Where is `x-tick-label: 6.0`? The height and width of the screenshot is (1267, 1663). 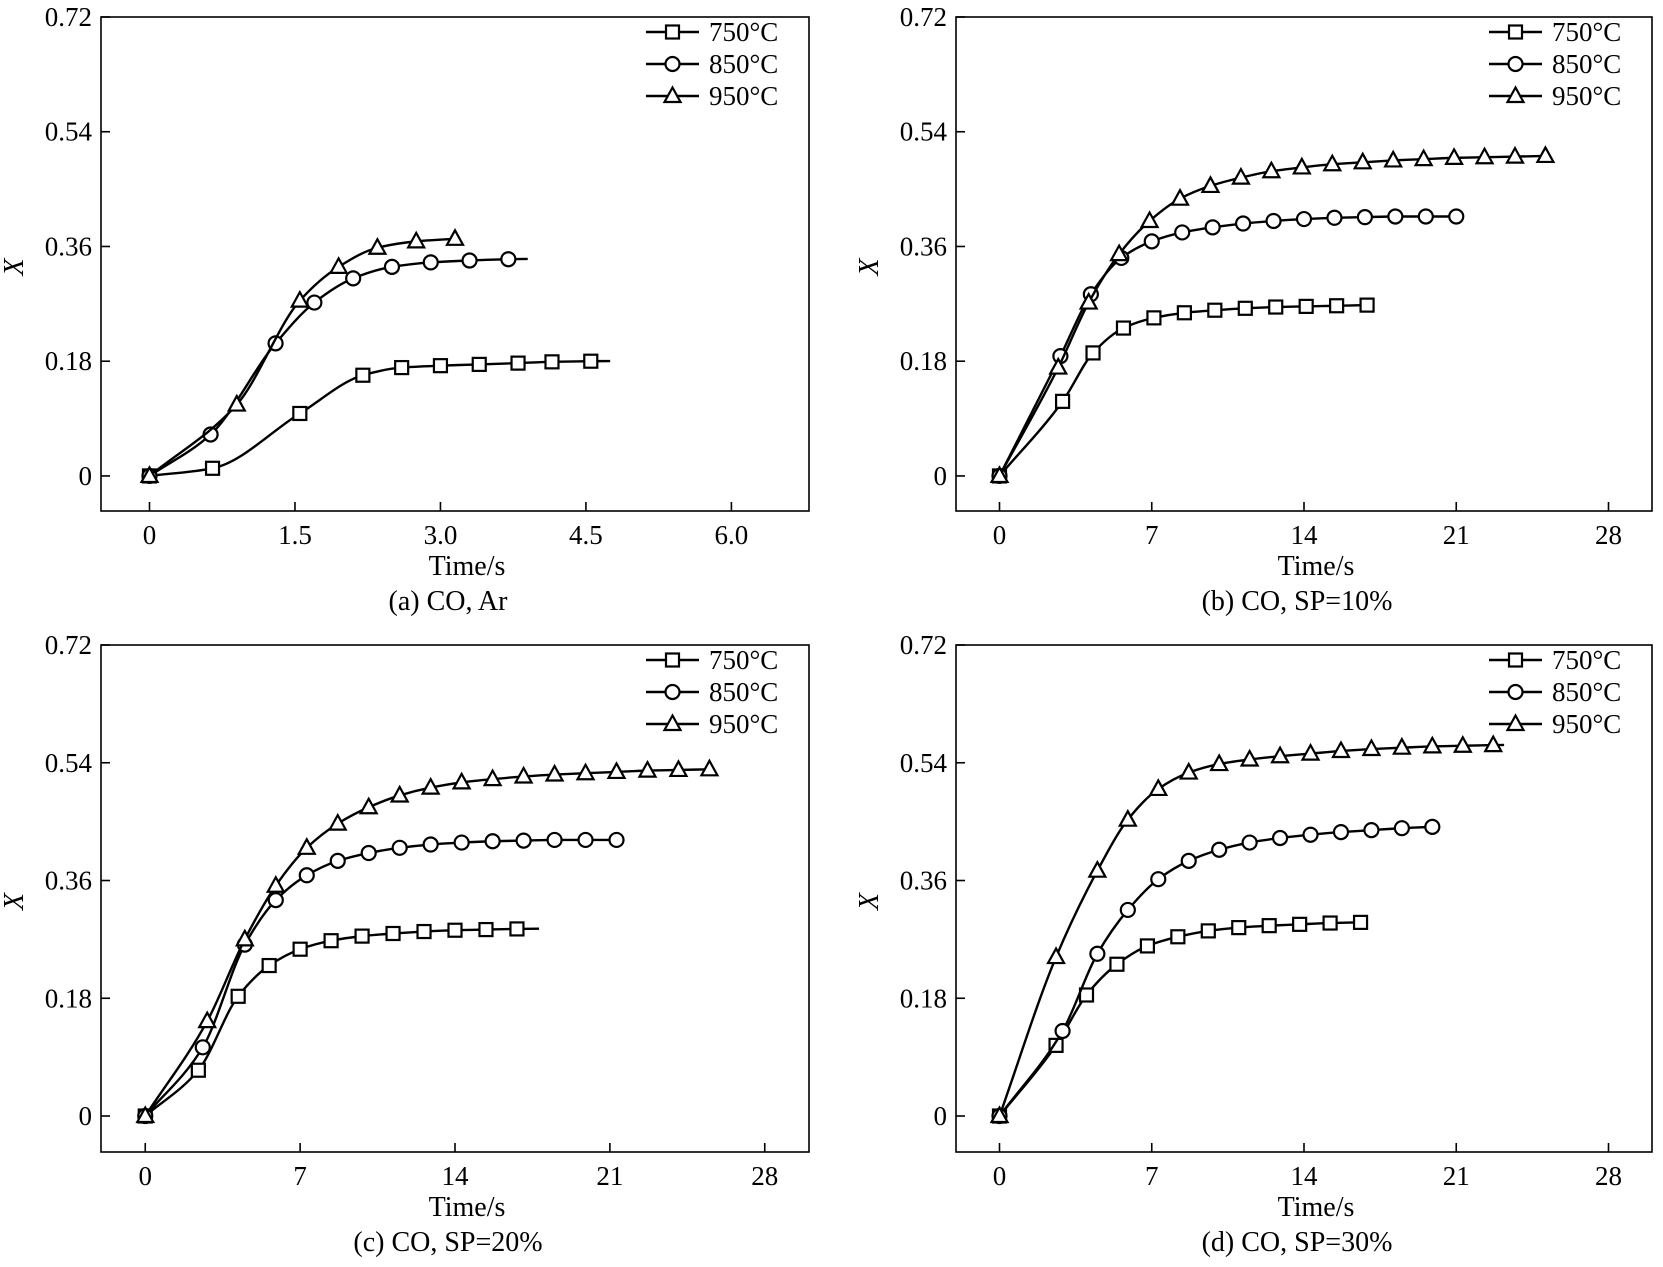
x-tick-label: 6.0 is located at coordinates (732, 535).